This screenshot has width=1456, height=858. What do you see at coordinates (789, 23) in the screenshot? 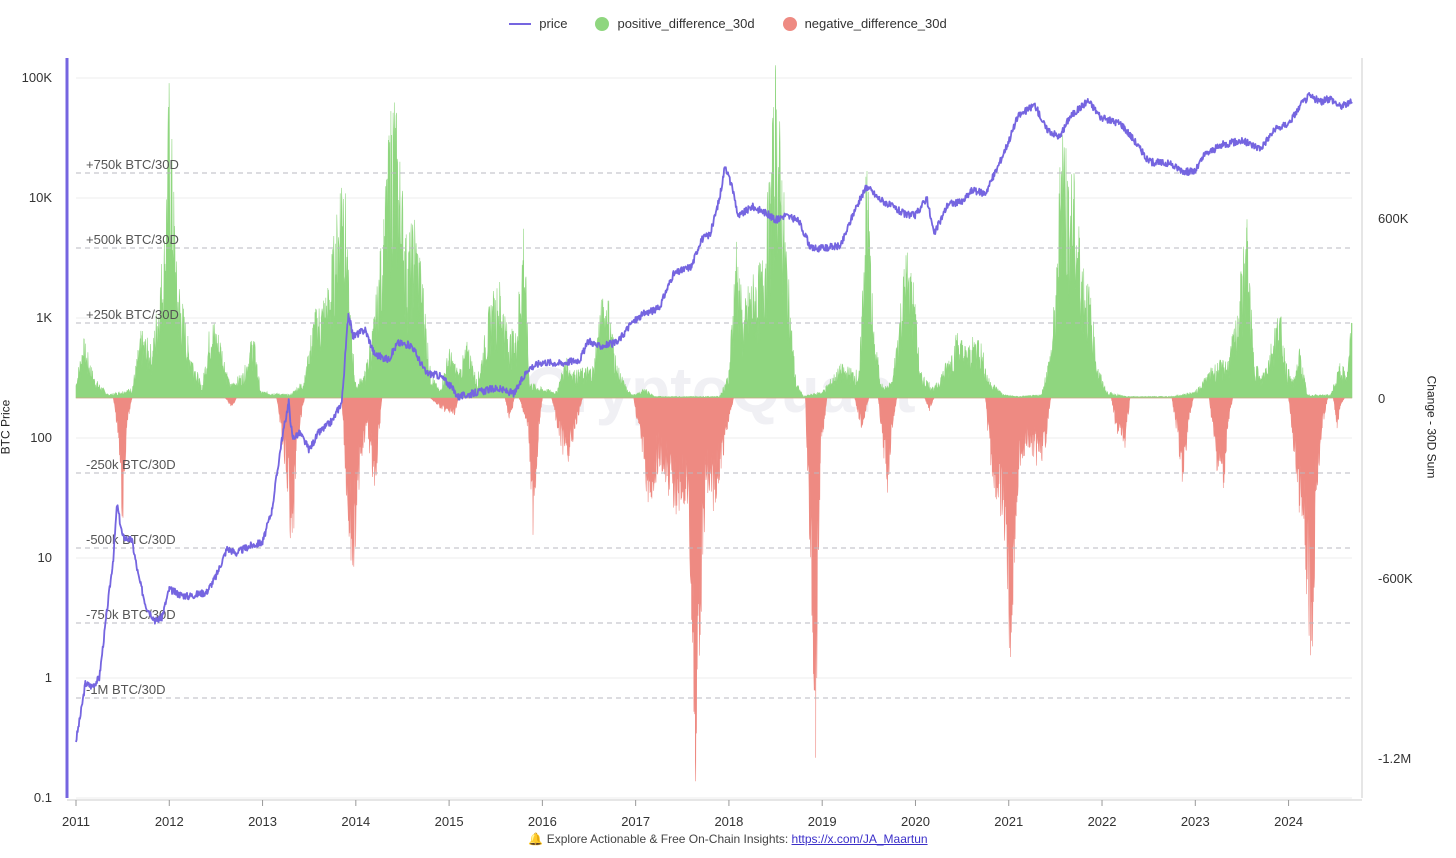
I see `red-dot-icon` at bounding box center [789, 23].